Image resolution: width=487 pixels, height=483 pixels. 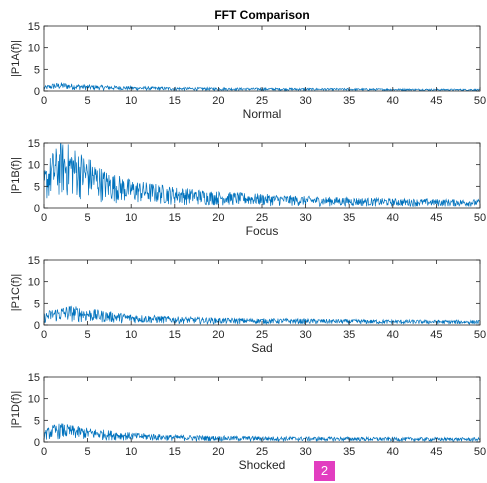 I want to click on y-axis-label: |P1A(f)|, so click(x=16, y=58).